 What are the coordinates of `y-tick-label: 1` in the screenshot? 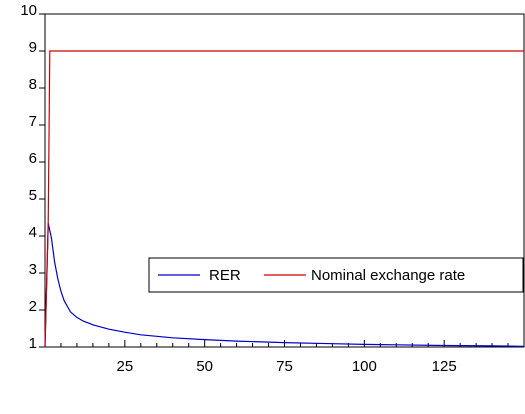 It's located at (33, 343).